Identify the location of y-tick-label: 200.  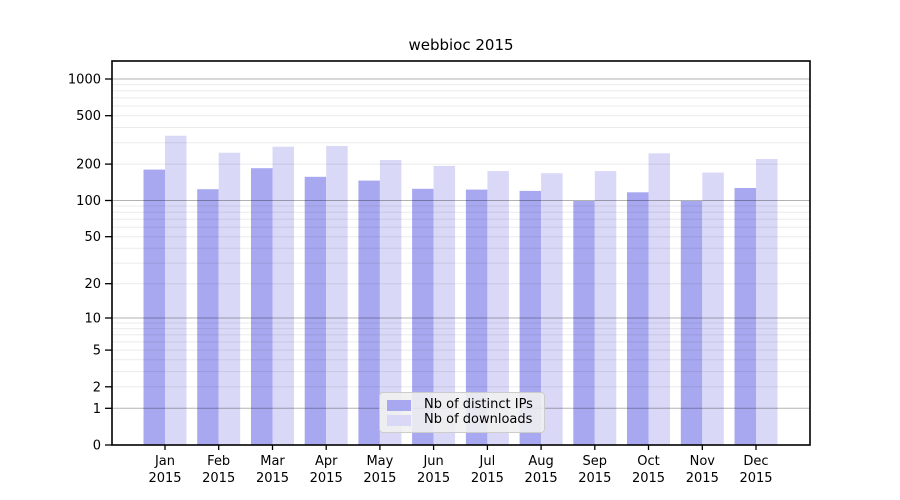
(88, 165).